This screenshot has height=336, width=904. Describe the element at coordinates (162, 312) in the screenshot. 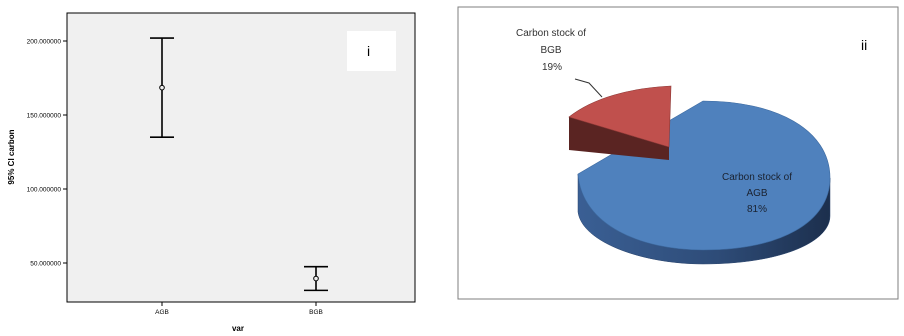

I see `x-tick-label: AGB` at that location.